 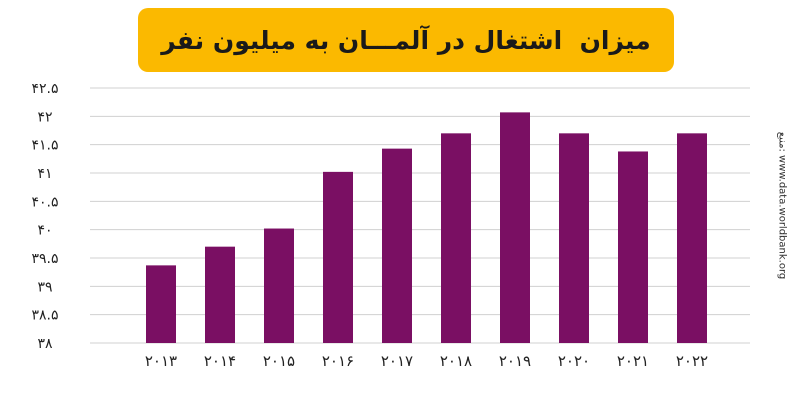 I want to click on x-tick-label: ۲۰۱۵, so click(x=279, y=361).